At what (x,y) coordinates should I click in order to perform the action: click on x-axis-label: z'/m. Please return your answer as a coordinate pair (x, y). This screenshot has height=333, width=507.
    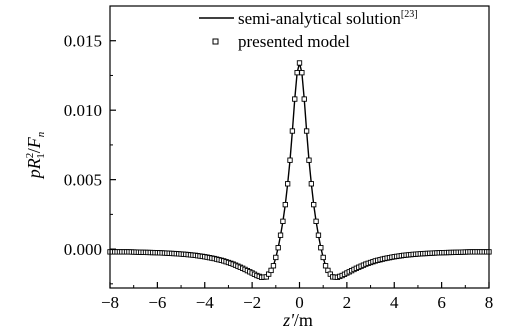
    Looking at the image, I should click on (297, 320).